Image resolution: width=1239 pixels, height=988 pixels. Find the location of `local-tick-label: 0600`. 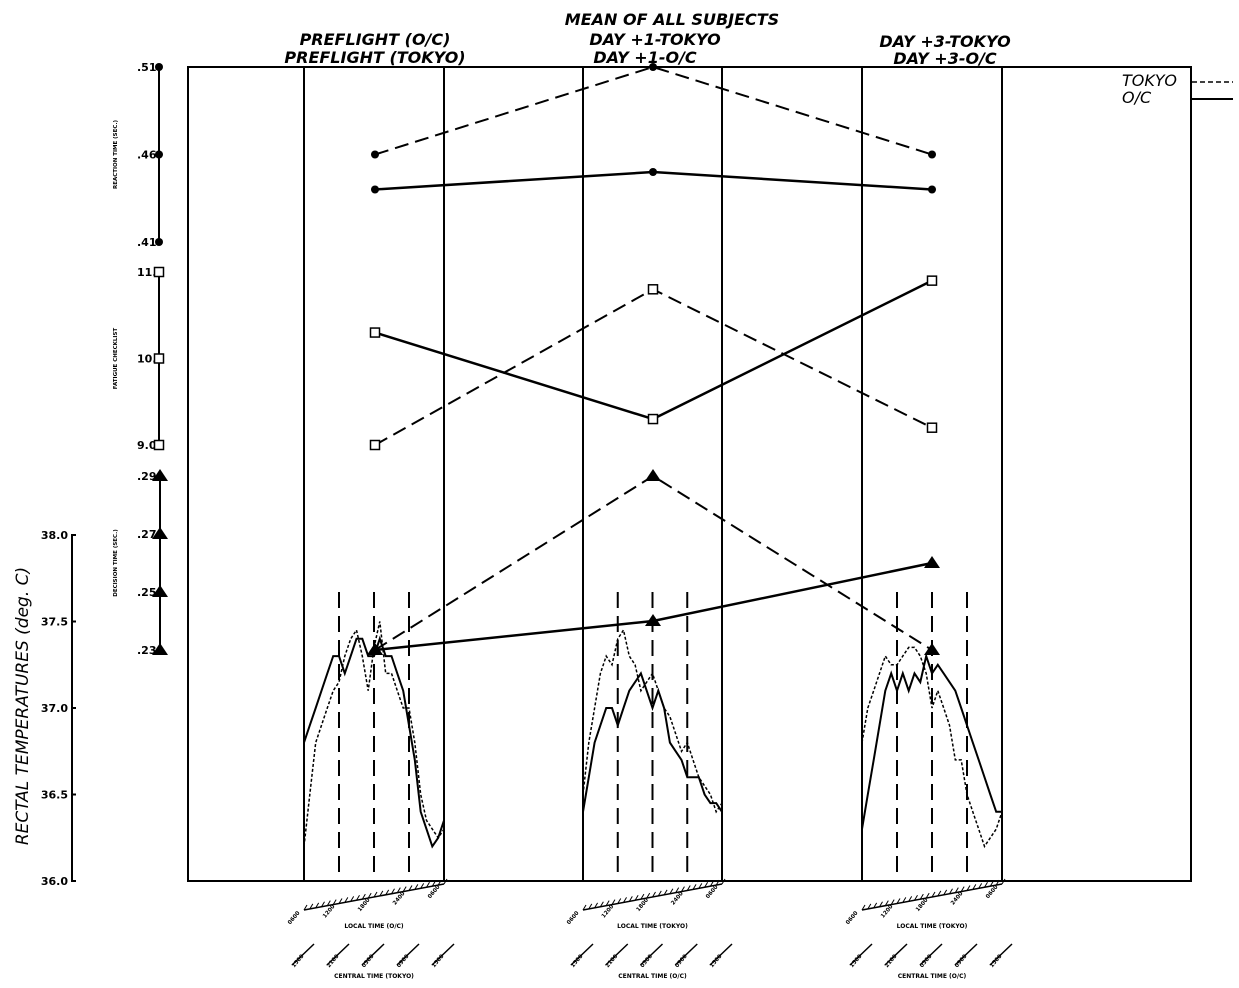

local-tick-label: 0600 is located at coordinates (852, 918).